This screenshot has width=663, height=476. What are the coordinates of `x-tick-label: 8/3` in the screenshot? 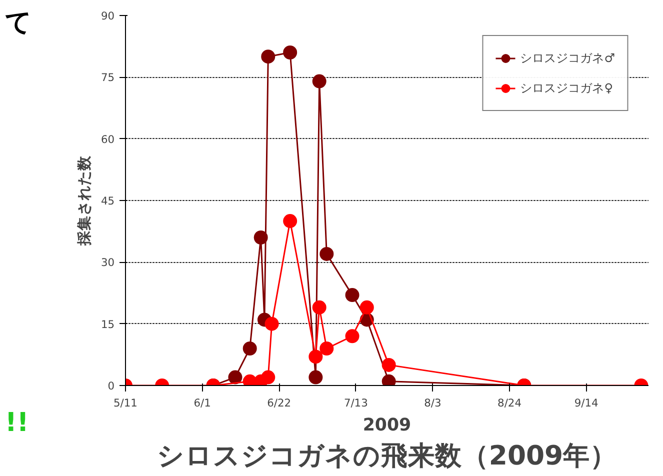 It's located at (433, 403).